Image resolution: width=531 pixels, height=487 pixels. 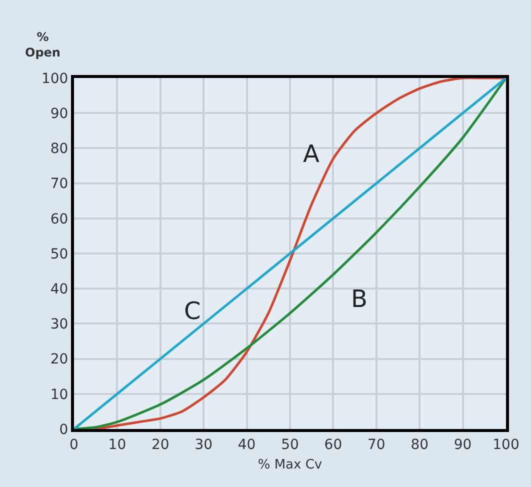 I want to click on y-tick-label: 80, so click(x=59, y=149).